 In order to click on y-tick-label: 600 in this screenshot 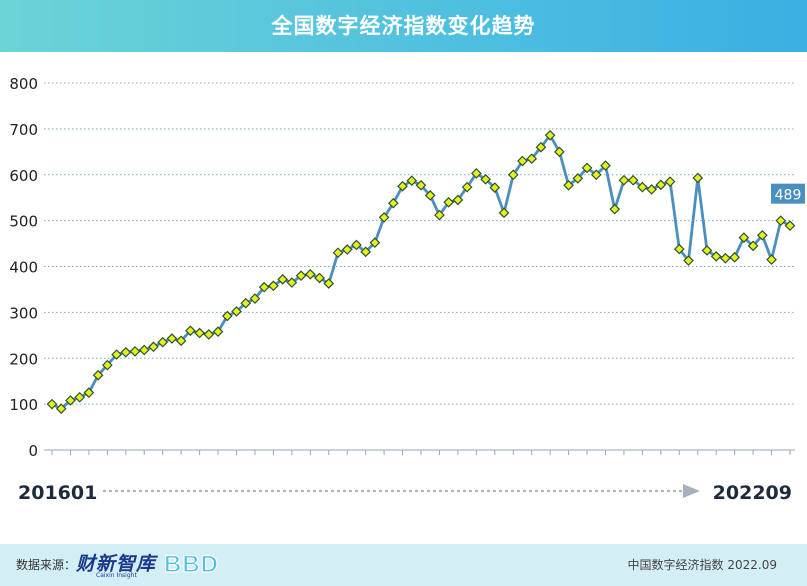, I will do `click(23, 176)`.